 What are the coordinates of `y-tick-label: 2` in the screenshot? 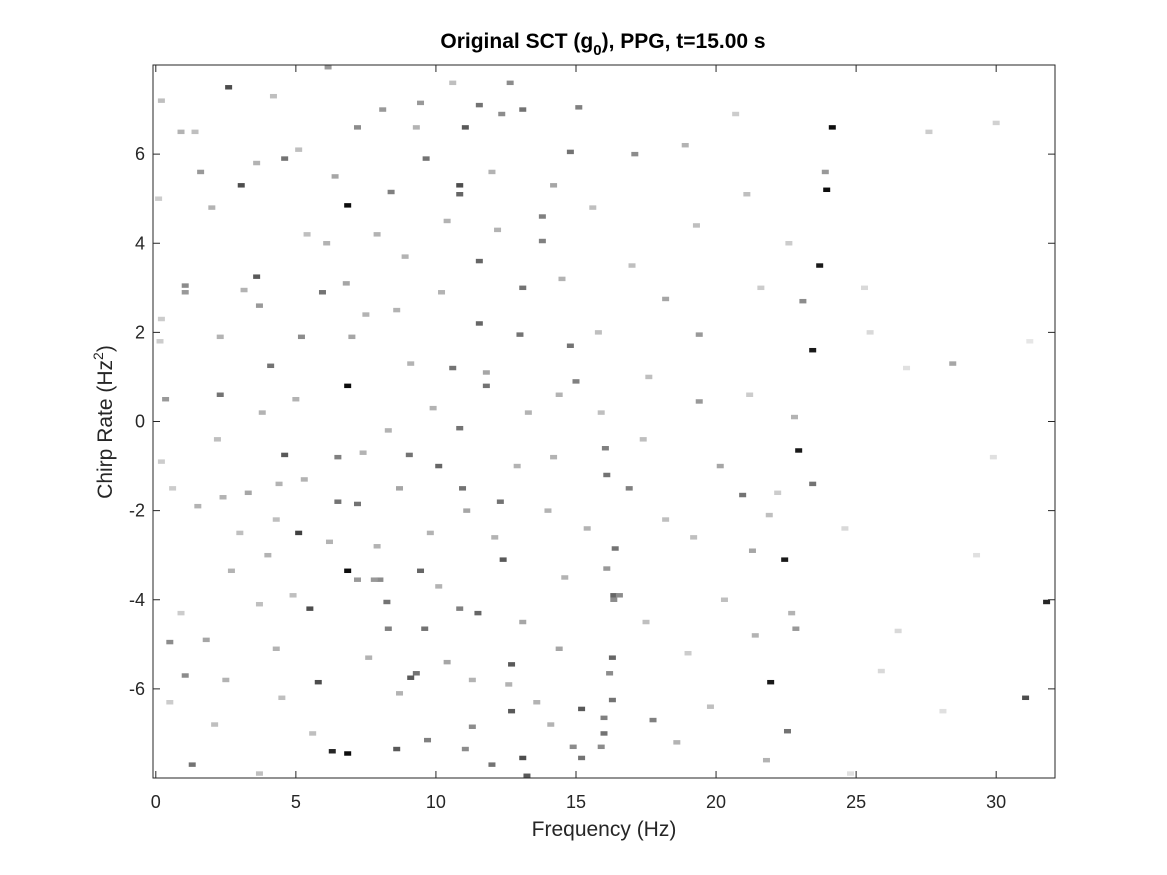 It's located at (140, 332).